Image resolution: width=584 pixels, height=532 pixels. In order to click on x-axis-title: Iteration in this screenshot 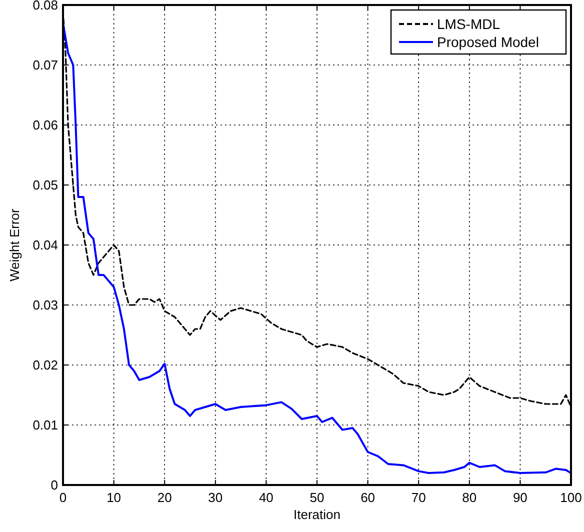, I will do `click(317, 514)`.